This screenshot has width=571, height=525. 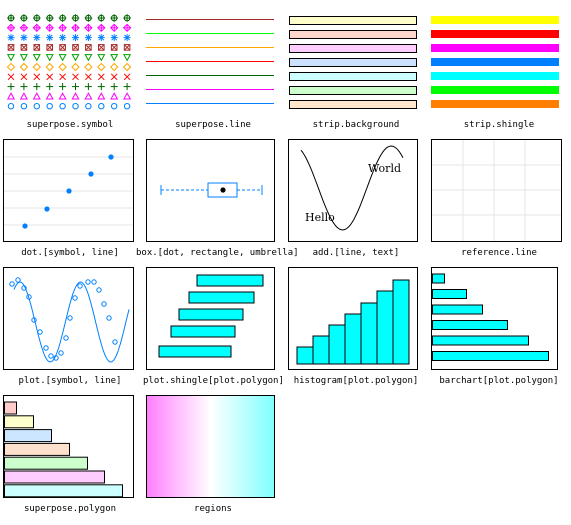 What do you see at coordinates (499, 381) in the screenshot?
I see `barchart-label: barchart[plot.polygon]` at bounding box center [499, 381].